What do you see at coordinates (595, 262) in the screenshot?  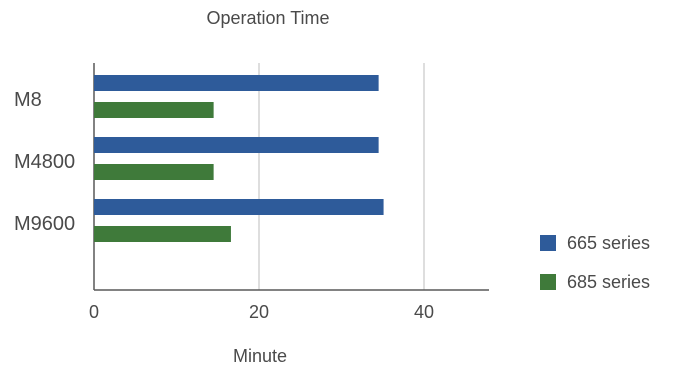 I see `legend: 665 series 685 series` at bounding box center [595, 262].